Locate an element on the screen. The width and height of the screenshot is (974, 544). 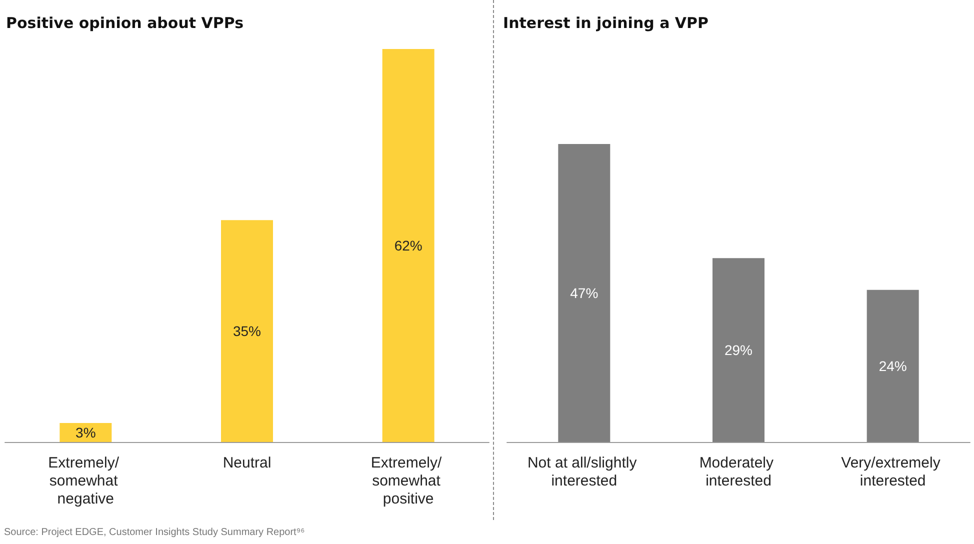
x-tick-label: Neutral is located at coordinates (247, 463).